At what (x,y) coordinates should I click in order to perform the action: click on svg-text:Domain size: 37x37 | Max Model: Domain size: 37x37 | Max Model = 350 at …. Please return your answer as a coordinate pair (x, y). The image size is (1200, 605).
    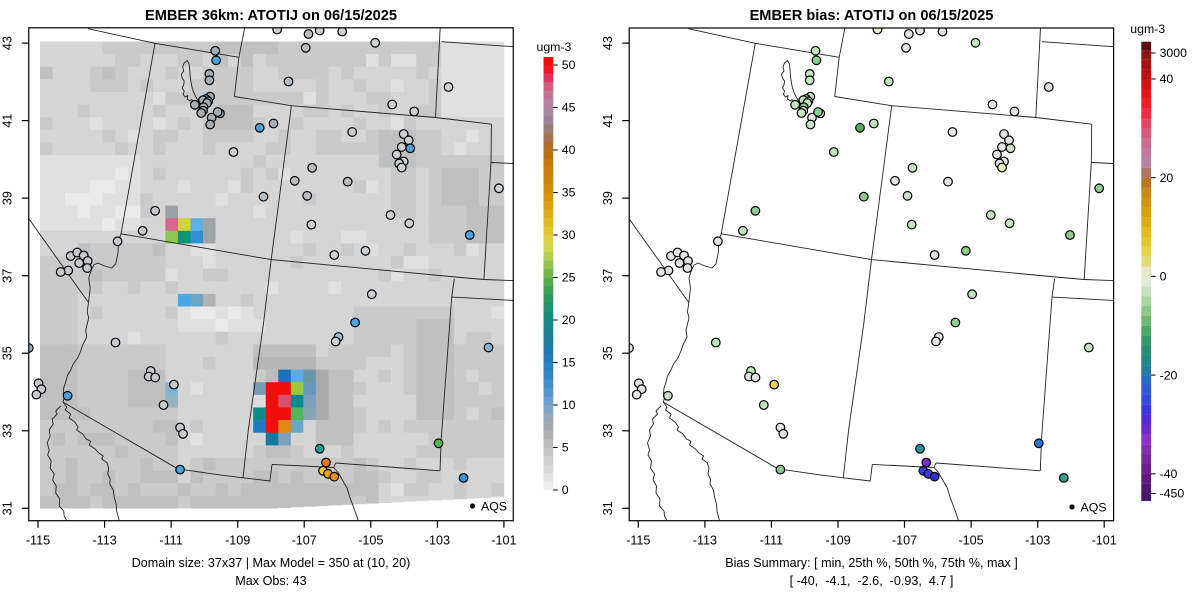
    Looking at the image, I should click on (271, 563).